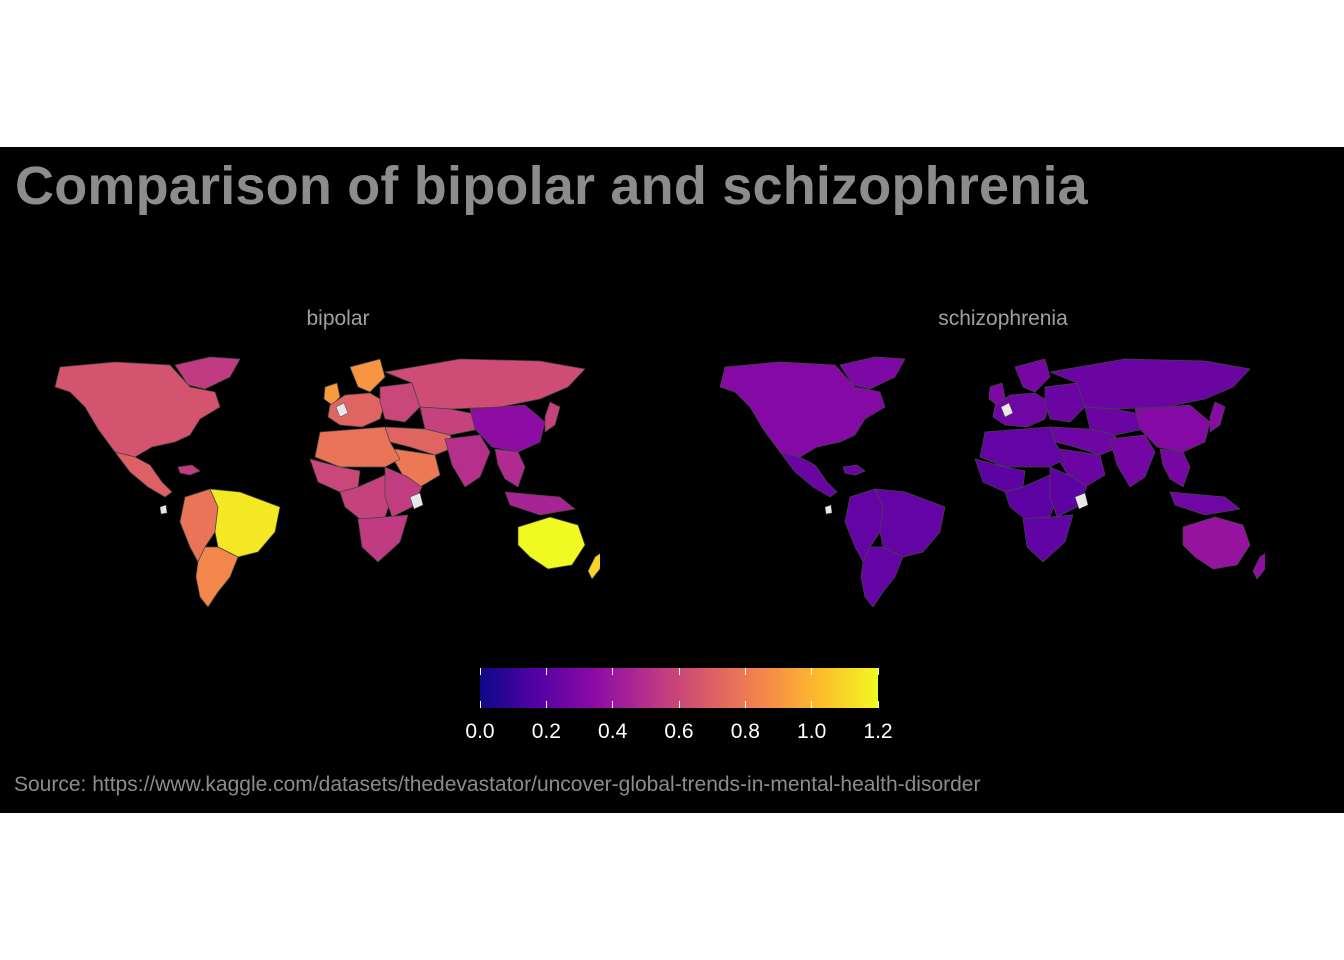  What do you see at coordinates (546, 731) in the screenshot?
I see `colorbar-tick-label: 0.2` at bounding box center [546, 731].